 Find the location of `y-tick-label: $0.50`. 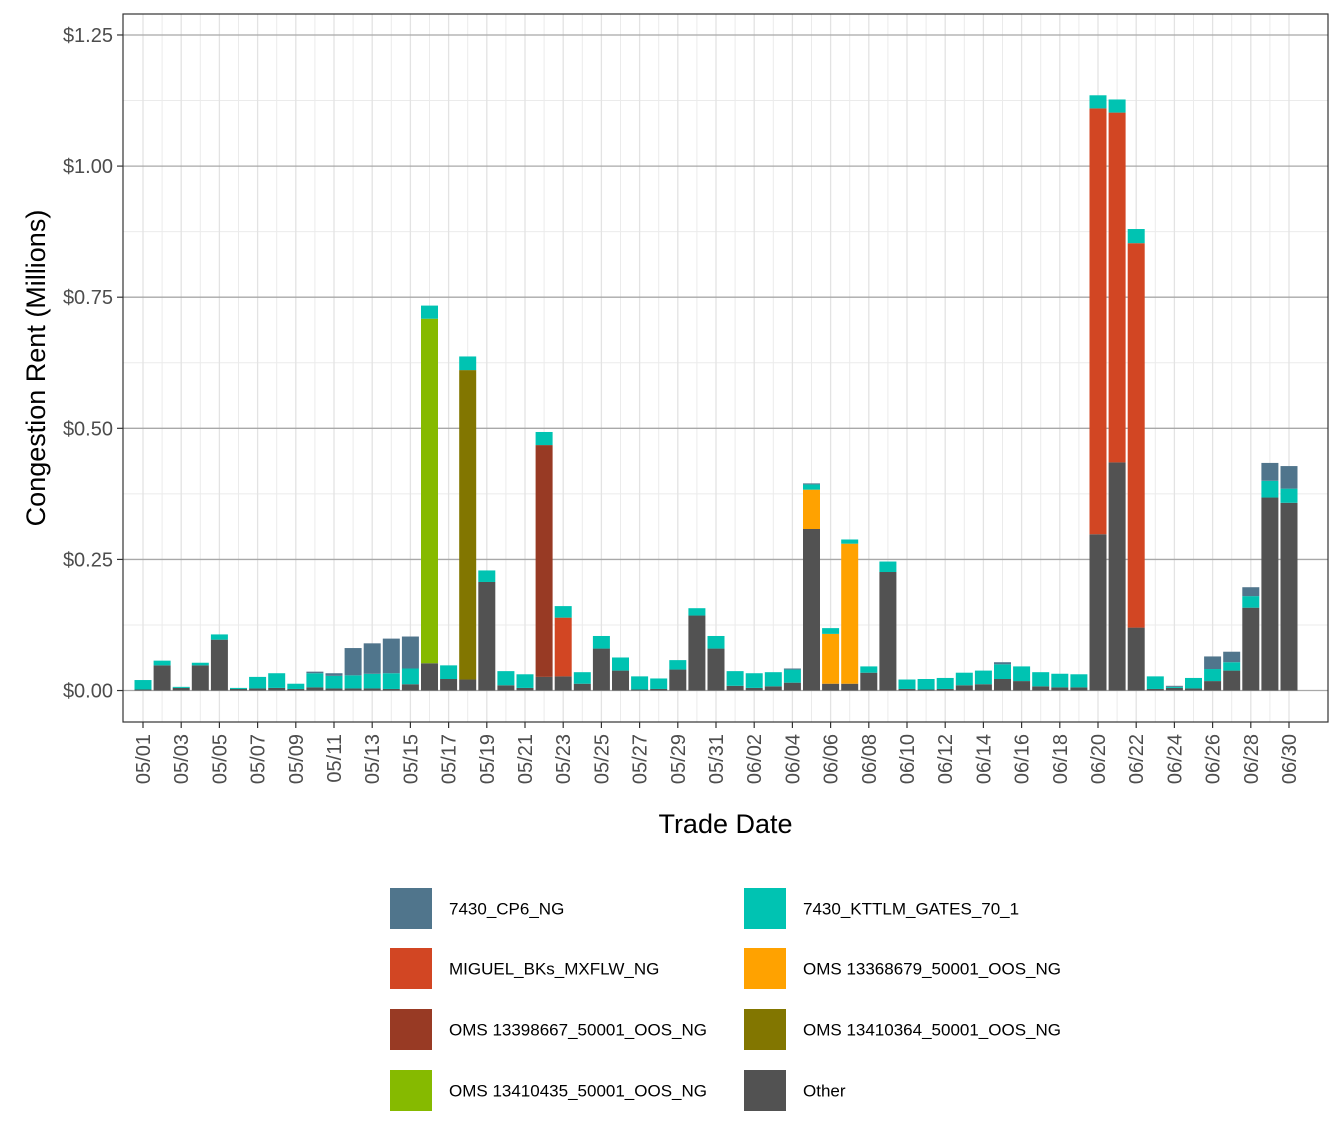

y-tick-label: $0.50 is located at coordinates (88, 429).